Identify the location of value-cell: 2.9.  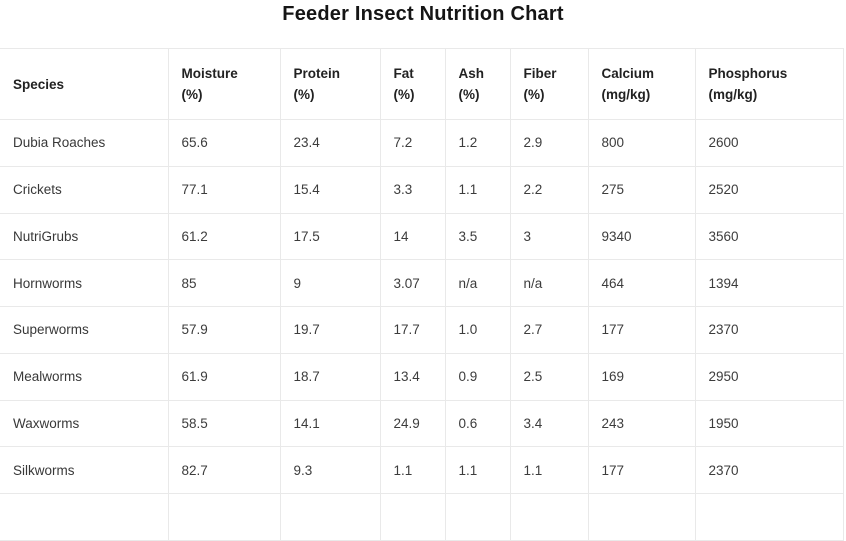
(549, 143).